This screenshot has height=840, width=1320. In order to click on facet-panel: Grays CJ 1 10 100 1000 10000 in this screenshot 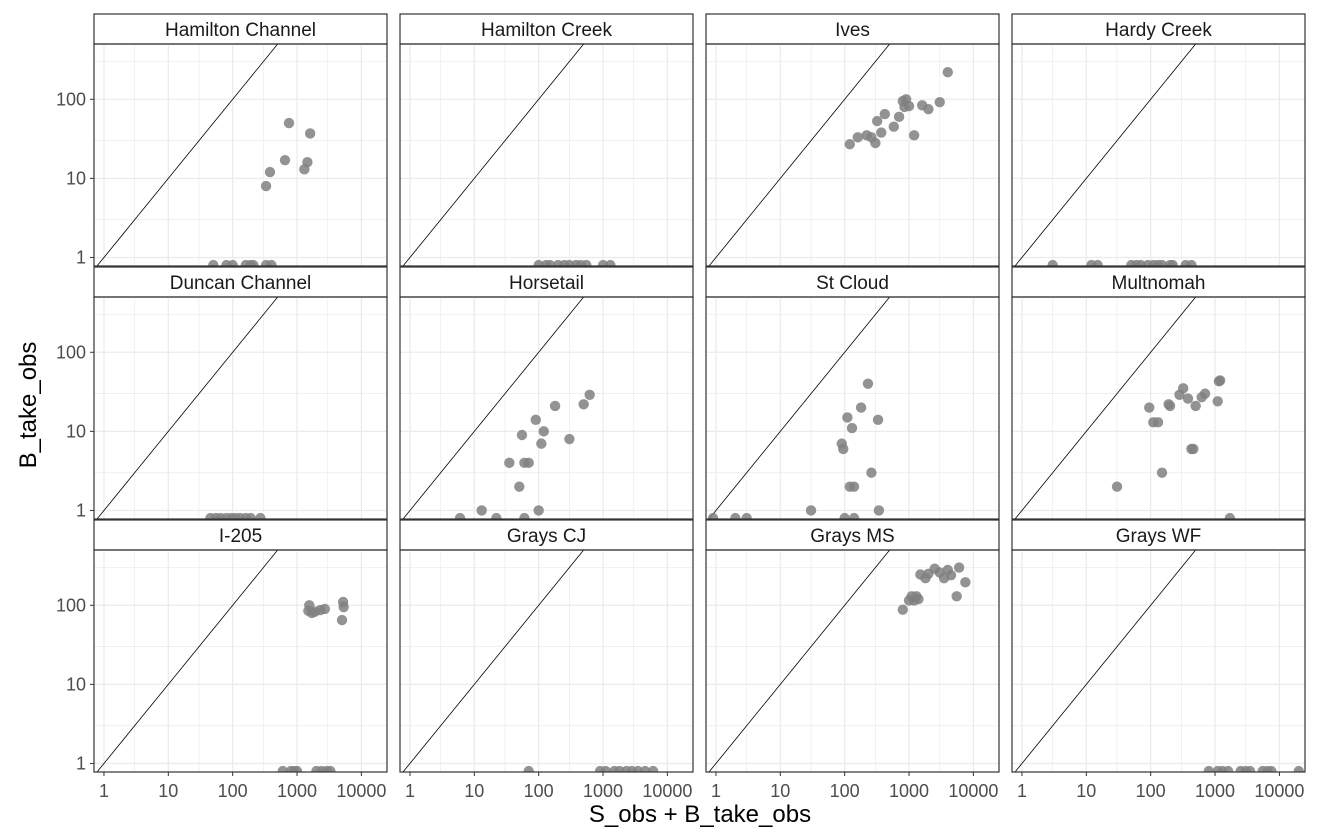, I will do `click(546, 660)`.